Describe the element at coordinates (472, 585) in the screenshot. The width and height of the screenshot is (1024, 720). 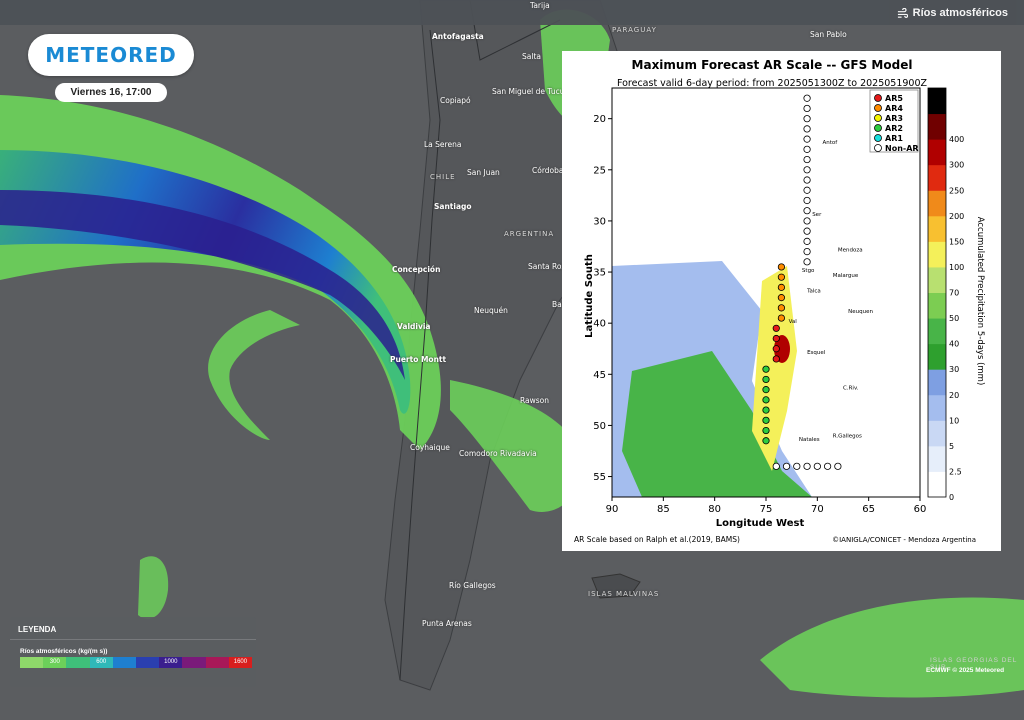
I see `city-label: Río Gallegos` at that location.